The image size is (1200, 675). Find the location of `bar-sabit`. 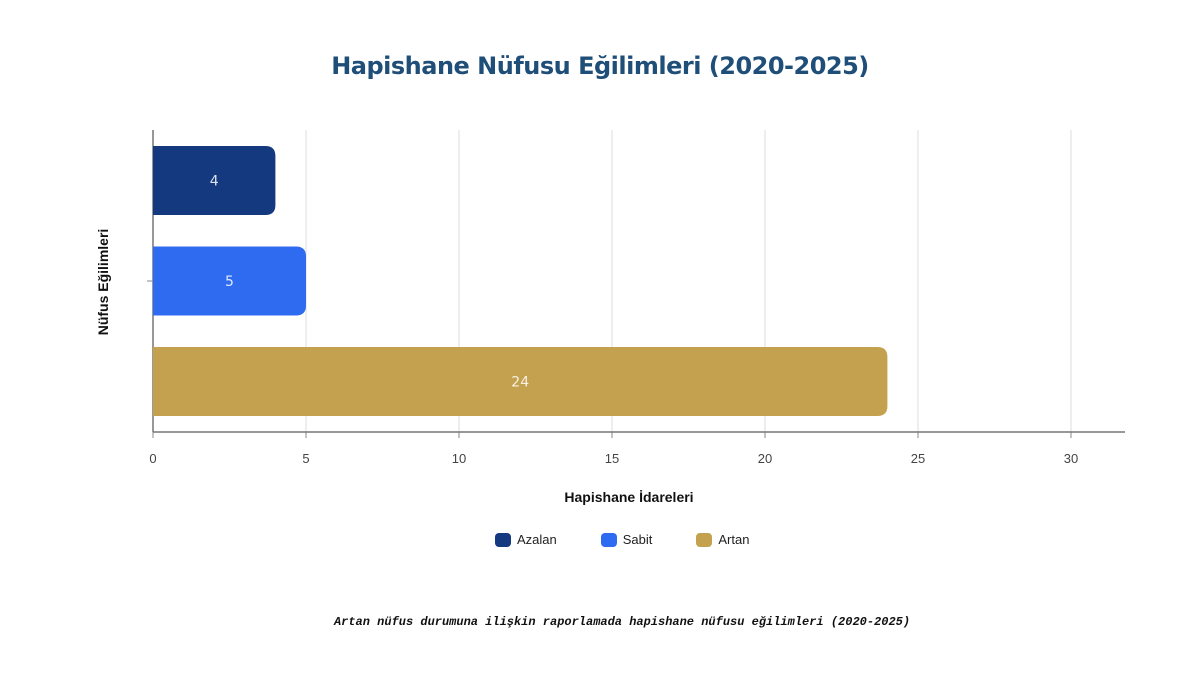

bar-sabit is located at coordinates (229, 281).